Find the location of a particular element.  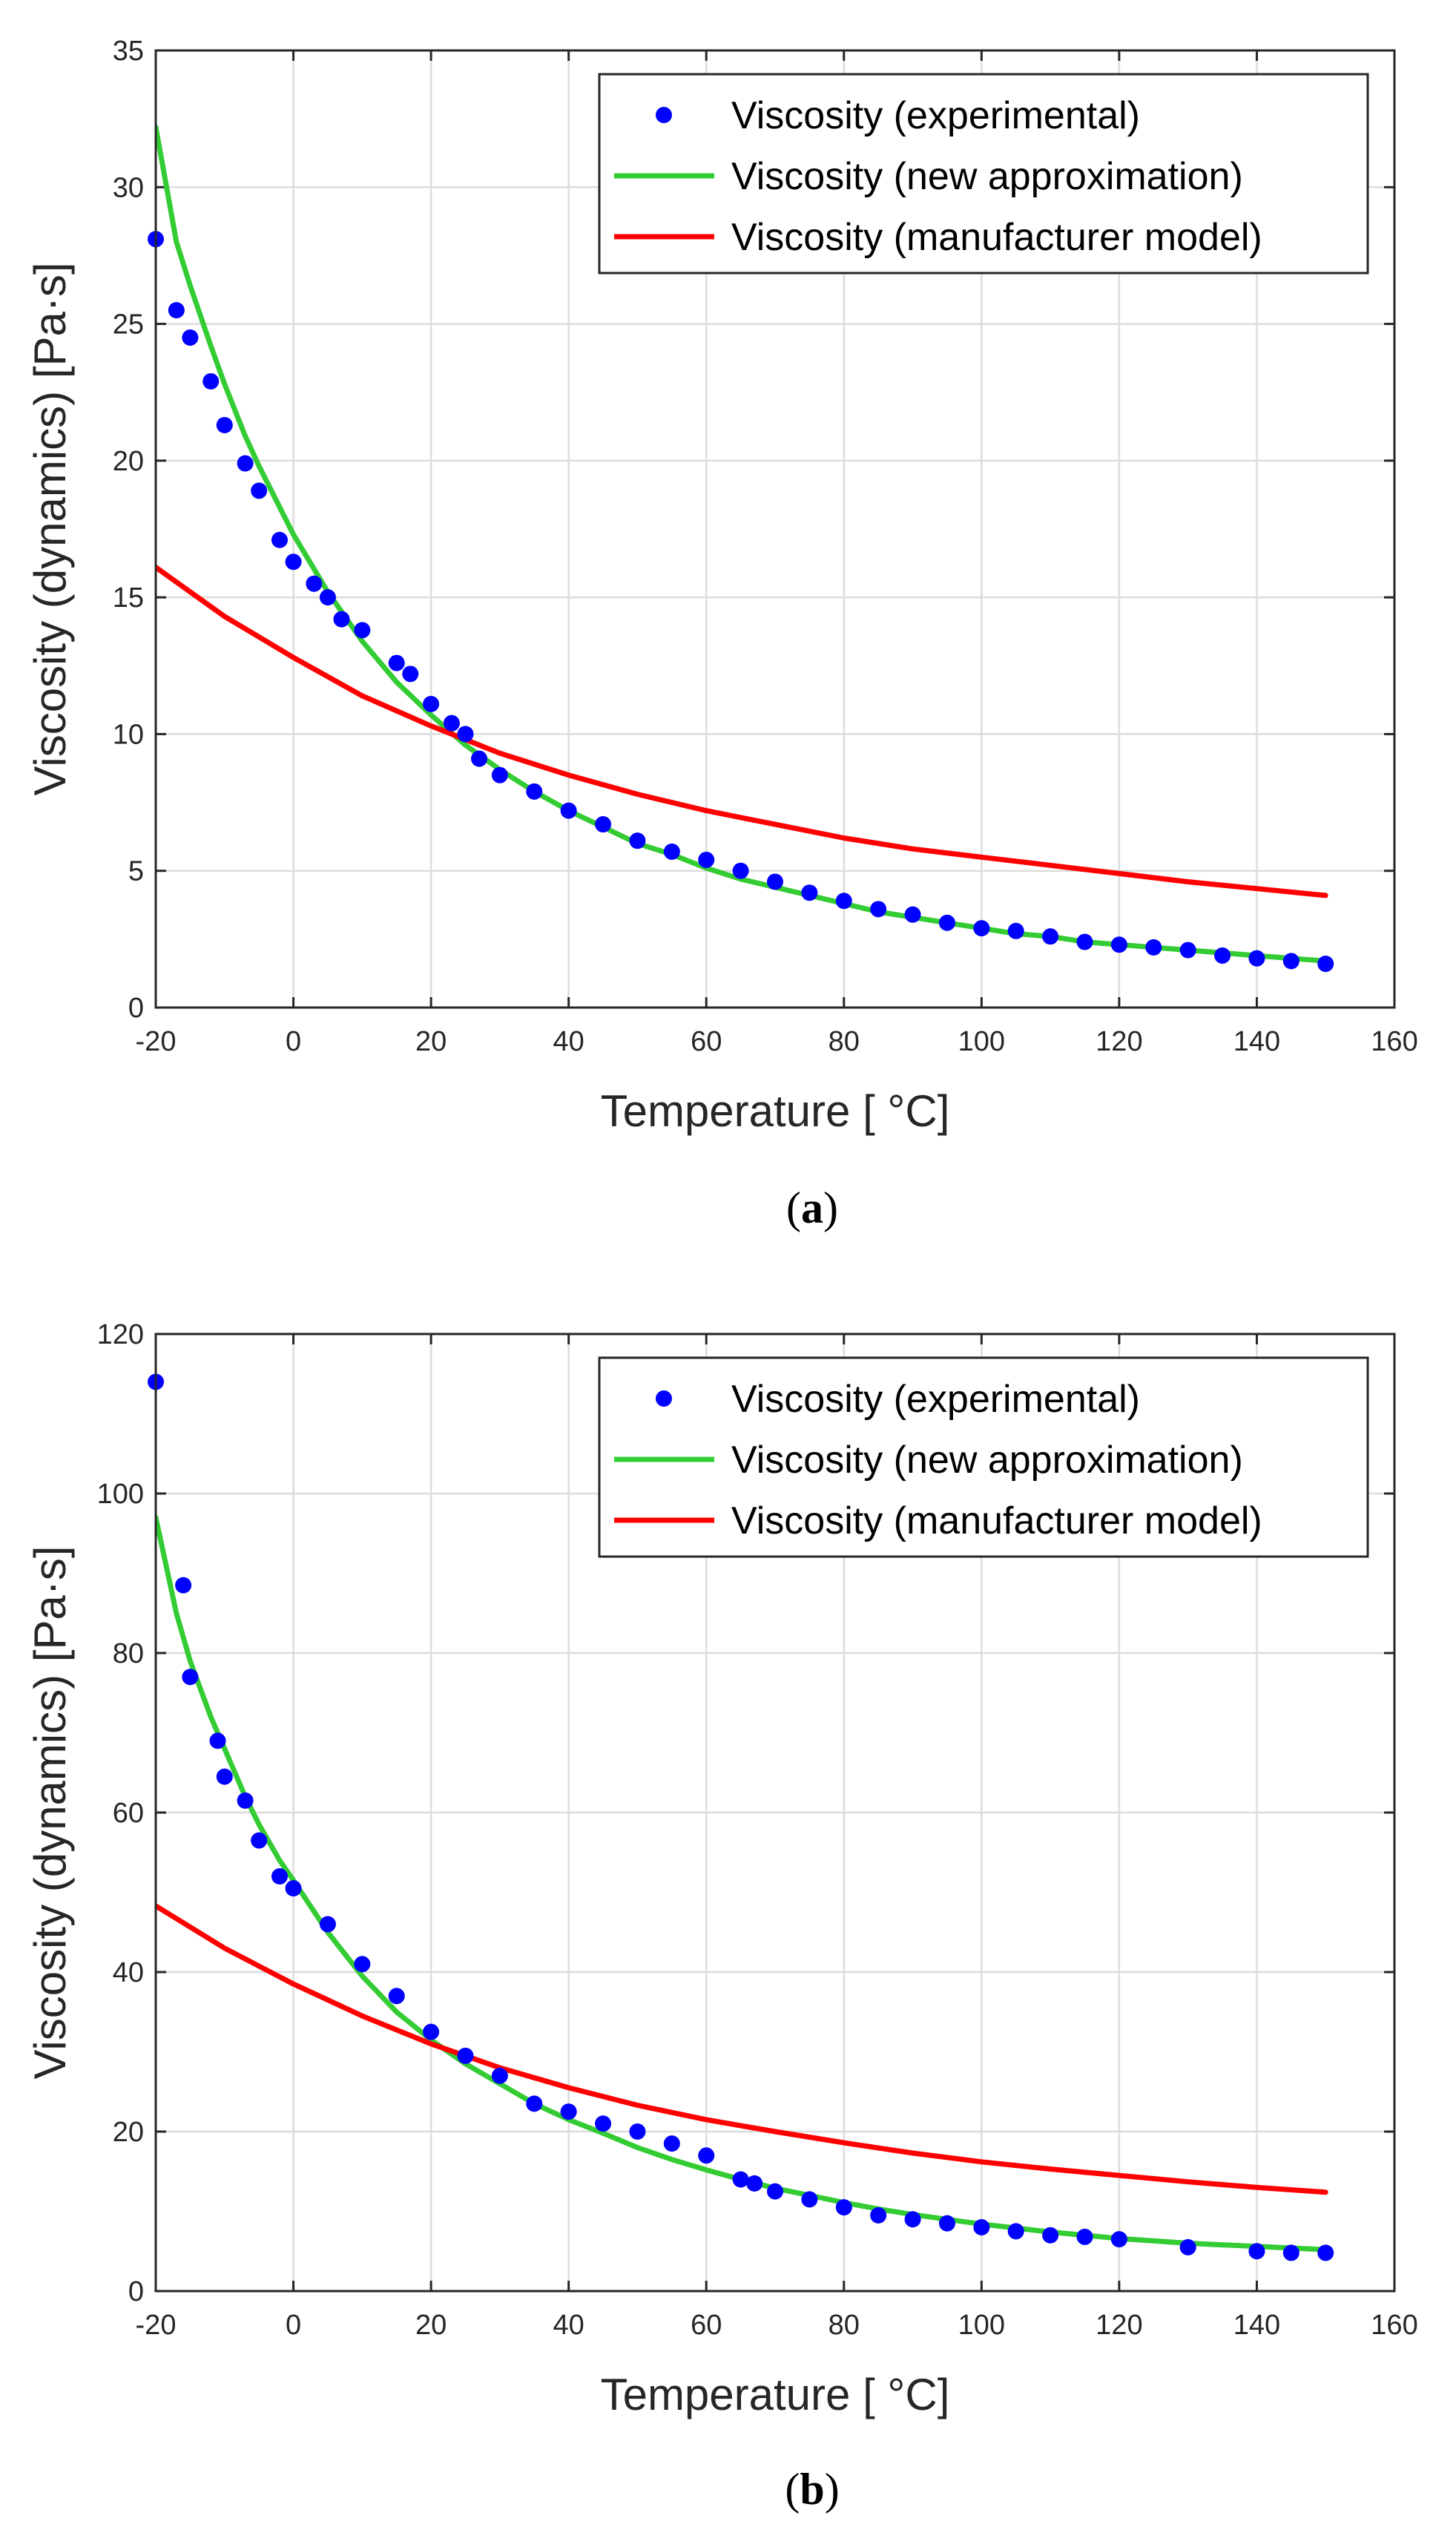

y-axis-label: Viscosity (dynamics) [Pa·s] is located at coordinates (50, 528).